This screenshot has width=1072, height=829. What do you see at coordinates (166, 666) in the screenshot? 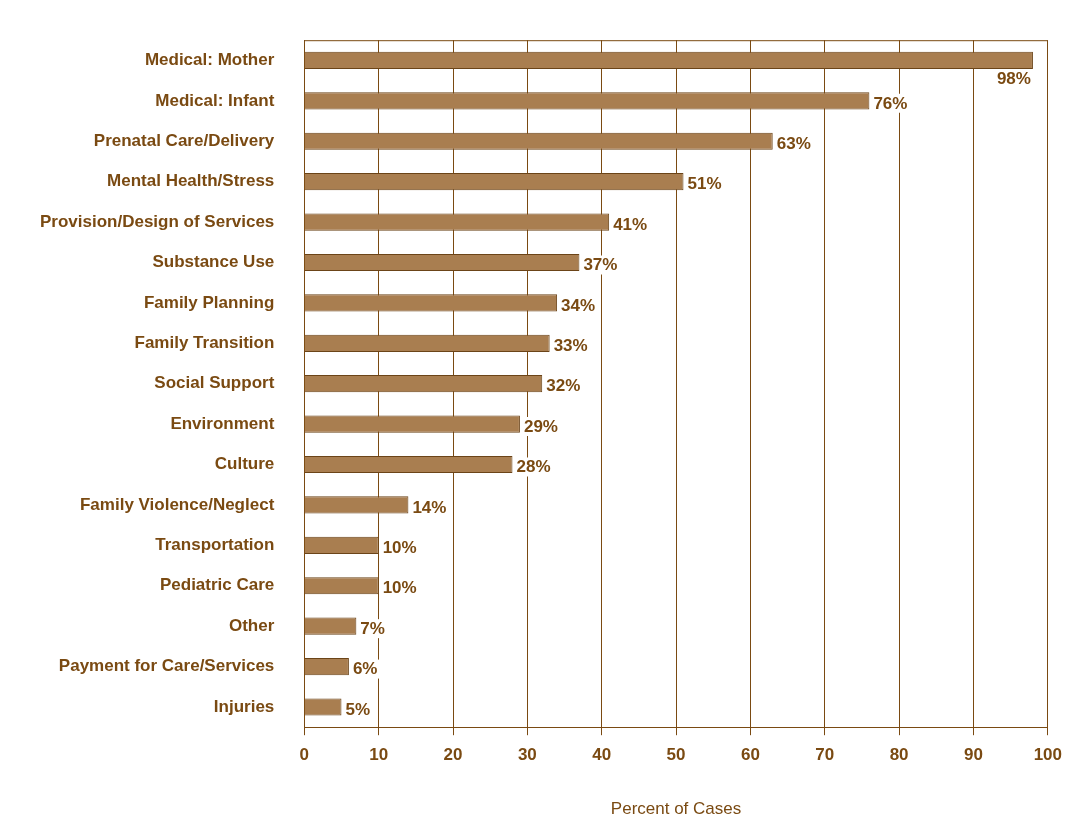
I see `y-tick-label: Payment for Care/Services` at bounding box center [166, 666].